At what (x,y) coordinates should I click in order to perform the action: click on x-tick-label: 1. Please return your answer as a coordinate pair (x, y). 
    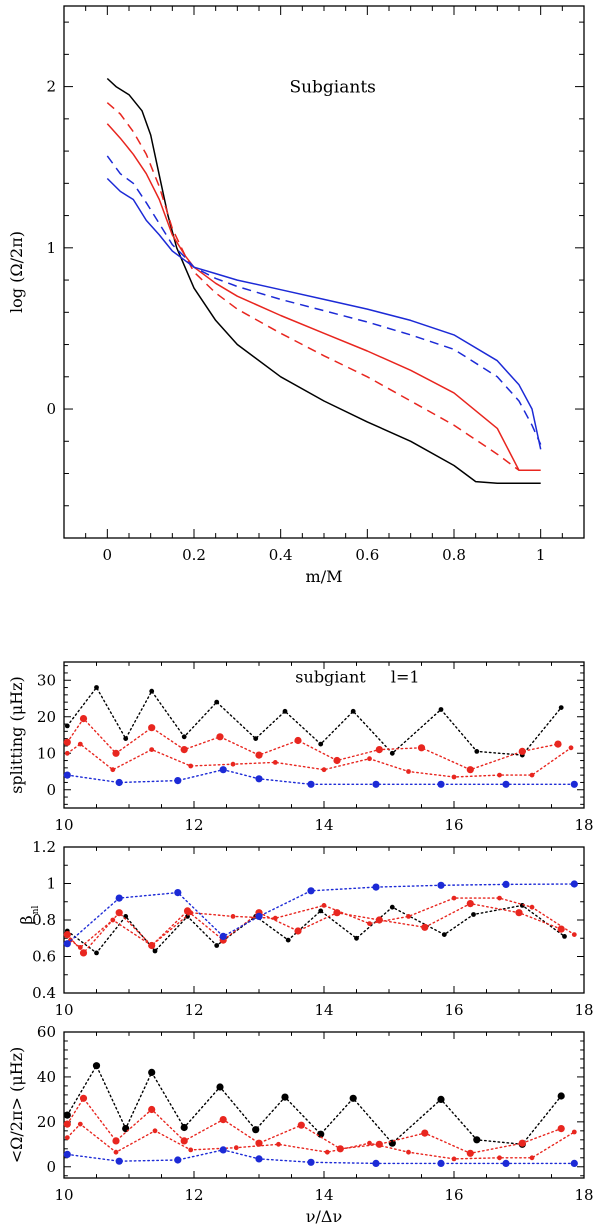
    Looking at the image, I should click on (541, 555).